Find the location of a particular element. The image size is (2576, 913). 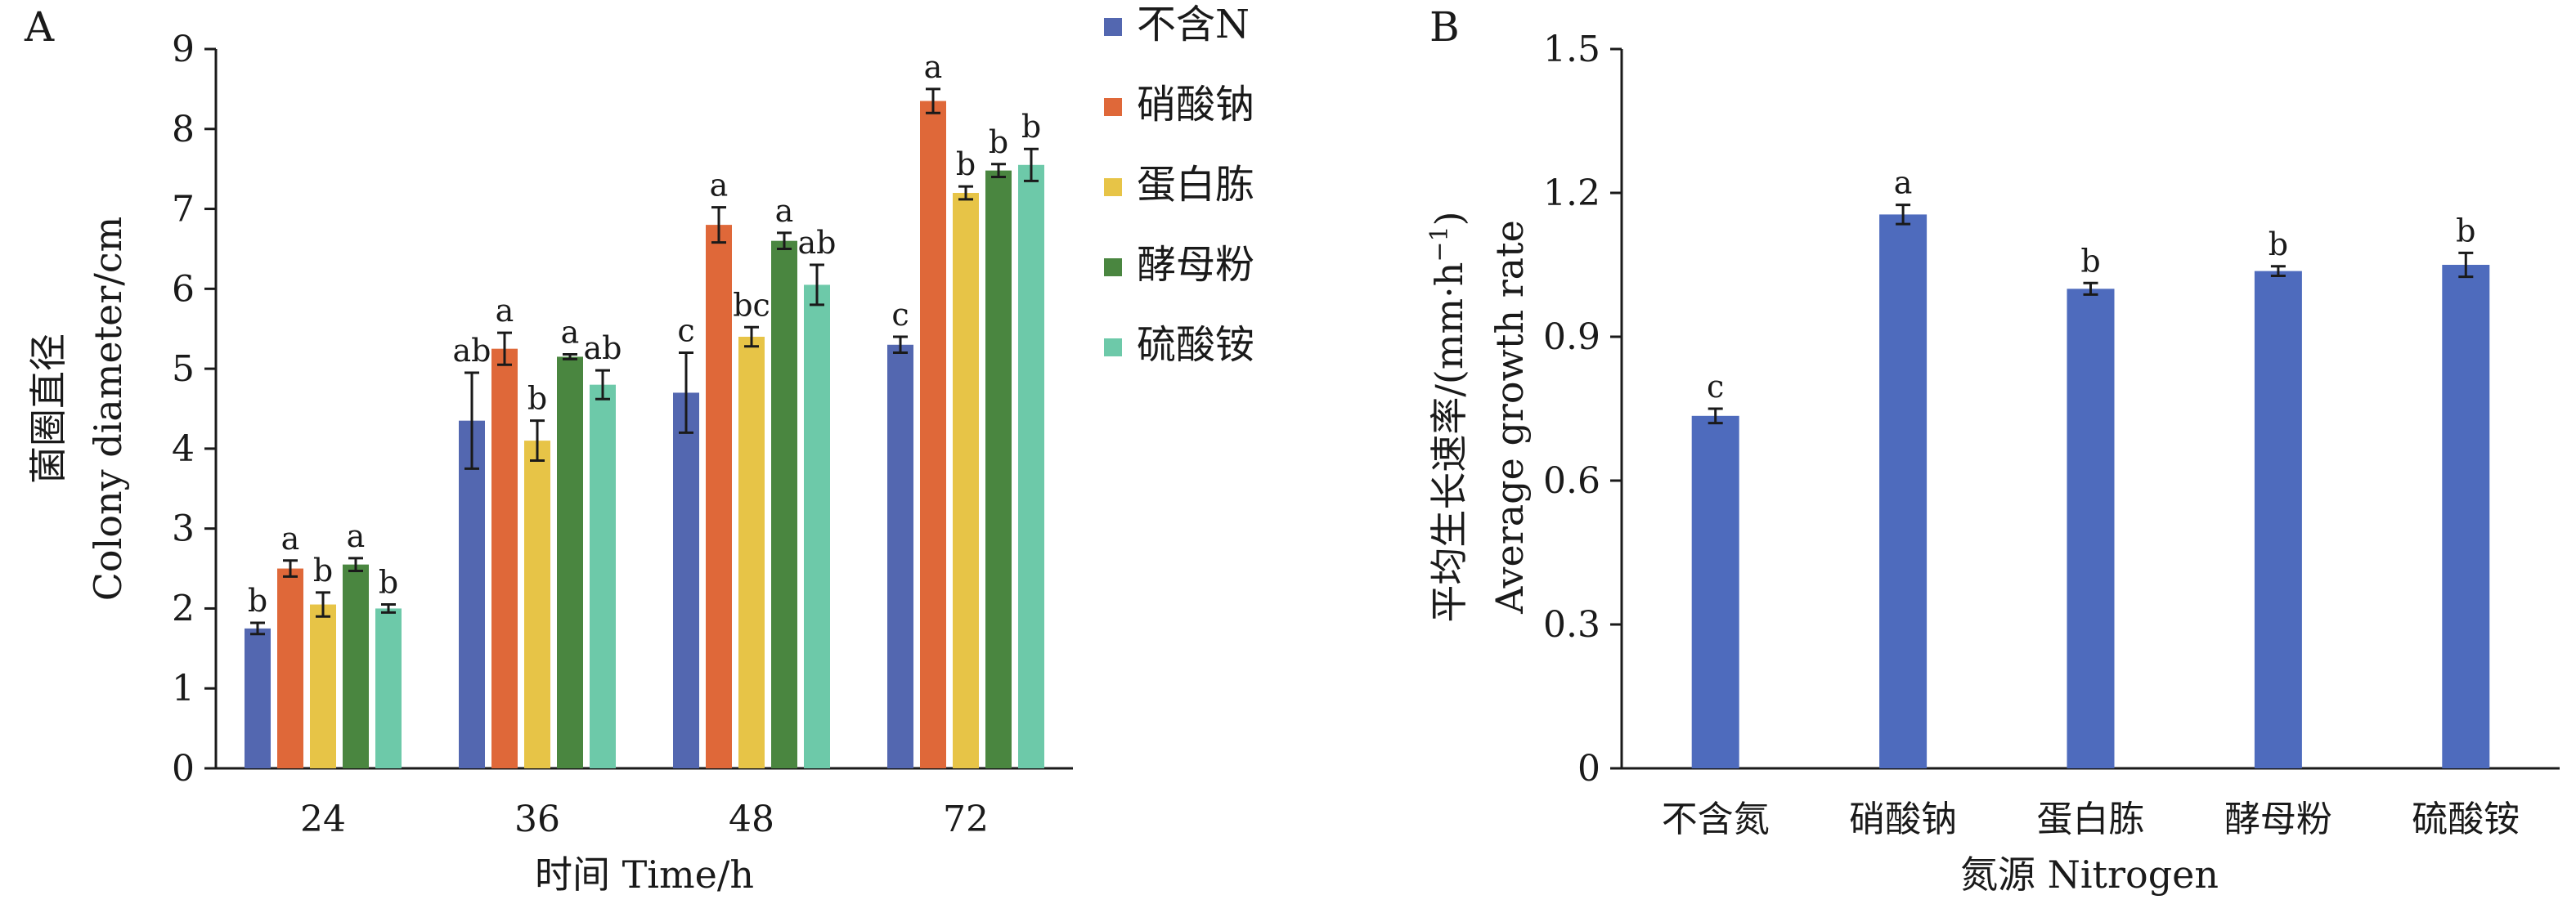

panel-b-y-title-sup: −1 is located at coordinates (1439, 244).